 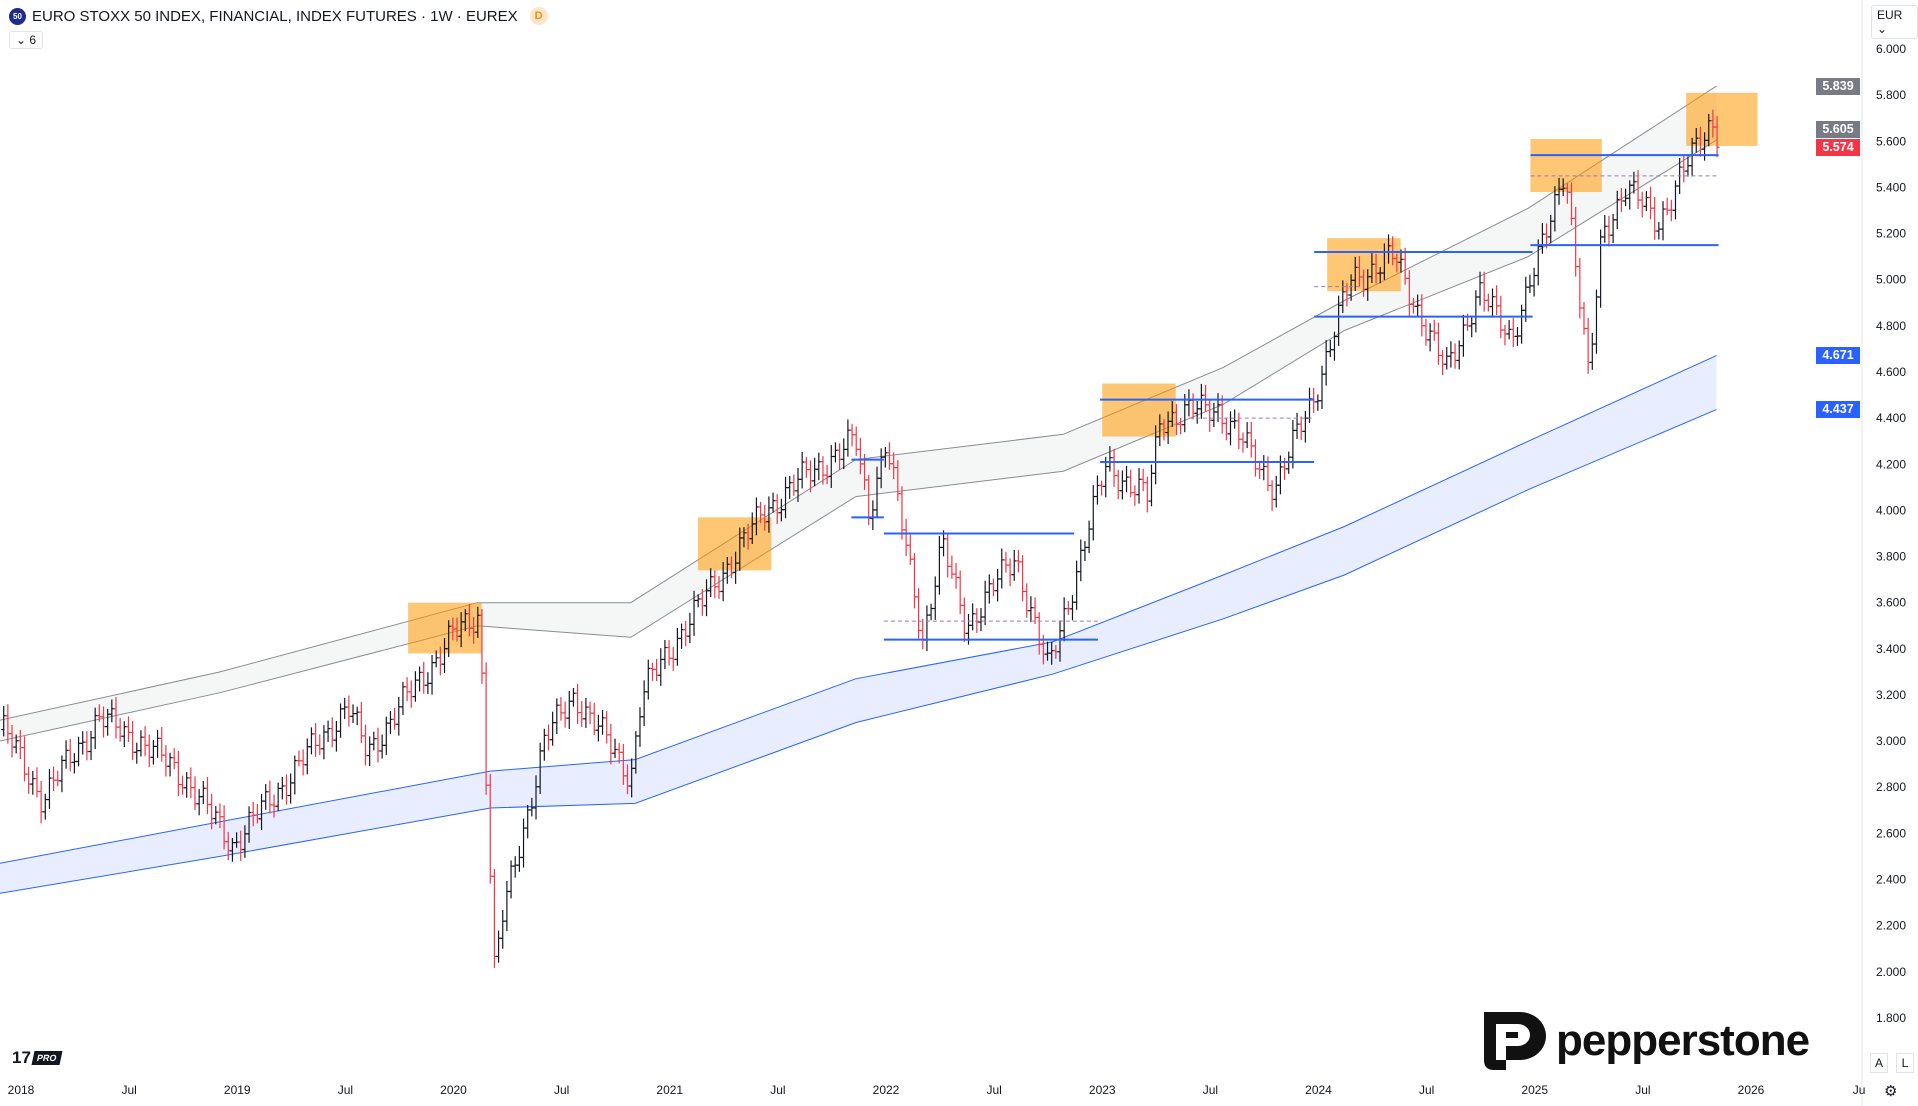 I want to click on y-tick-label: 4.200, so click(x=1891, y=464).